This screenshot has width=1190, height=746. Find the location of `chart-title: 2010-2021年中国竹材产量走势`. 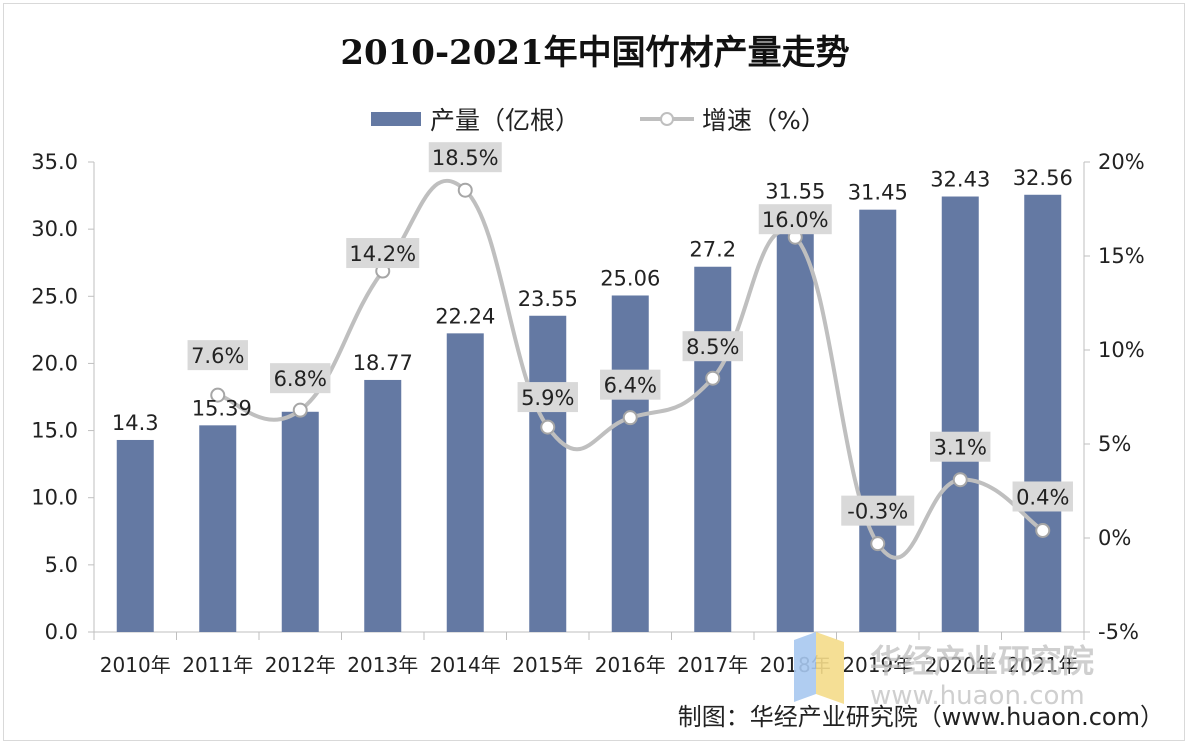

chart-title: 2010-2021年中国竹材产量走势 is located at coordinates (594, 53).